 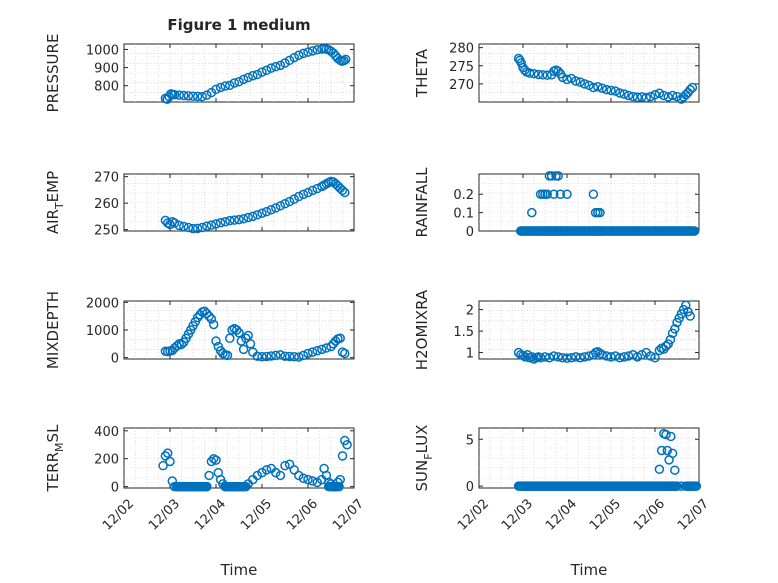 I want to click on subplot-5: 0 1000 2000 MIXDEPTH, so click(x=199, y=330).